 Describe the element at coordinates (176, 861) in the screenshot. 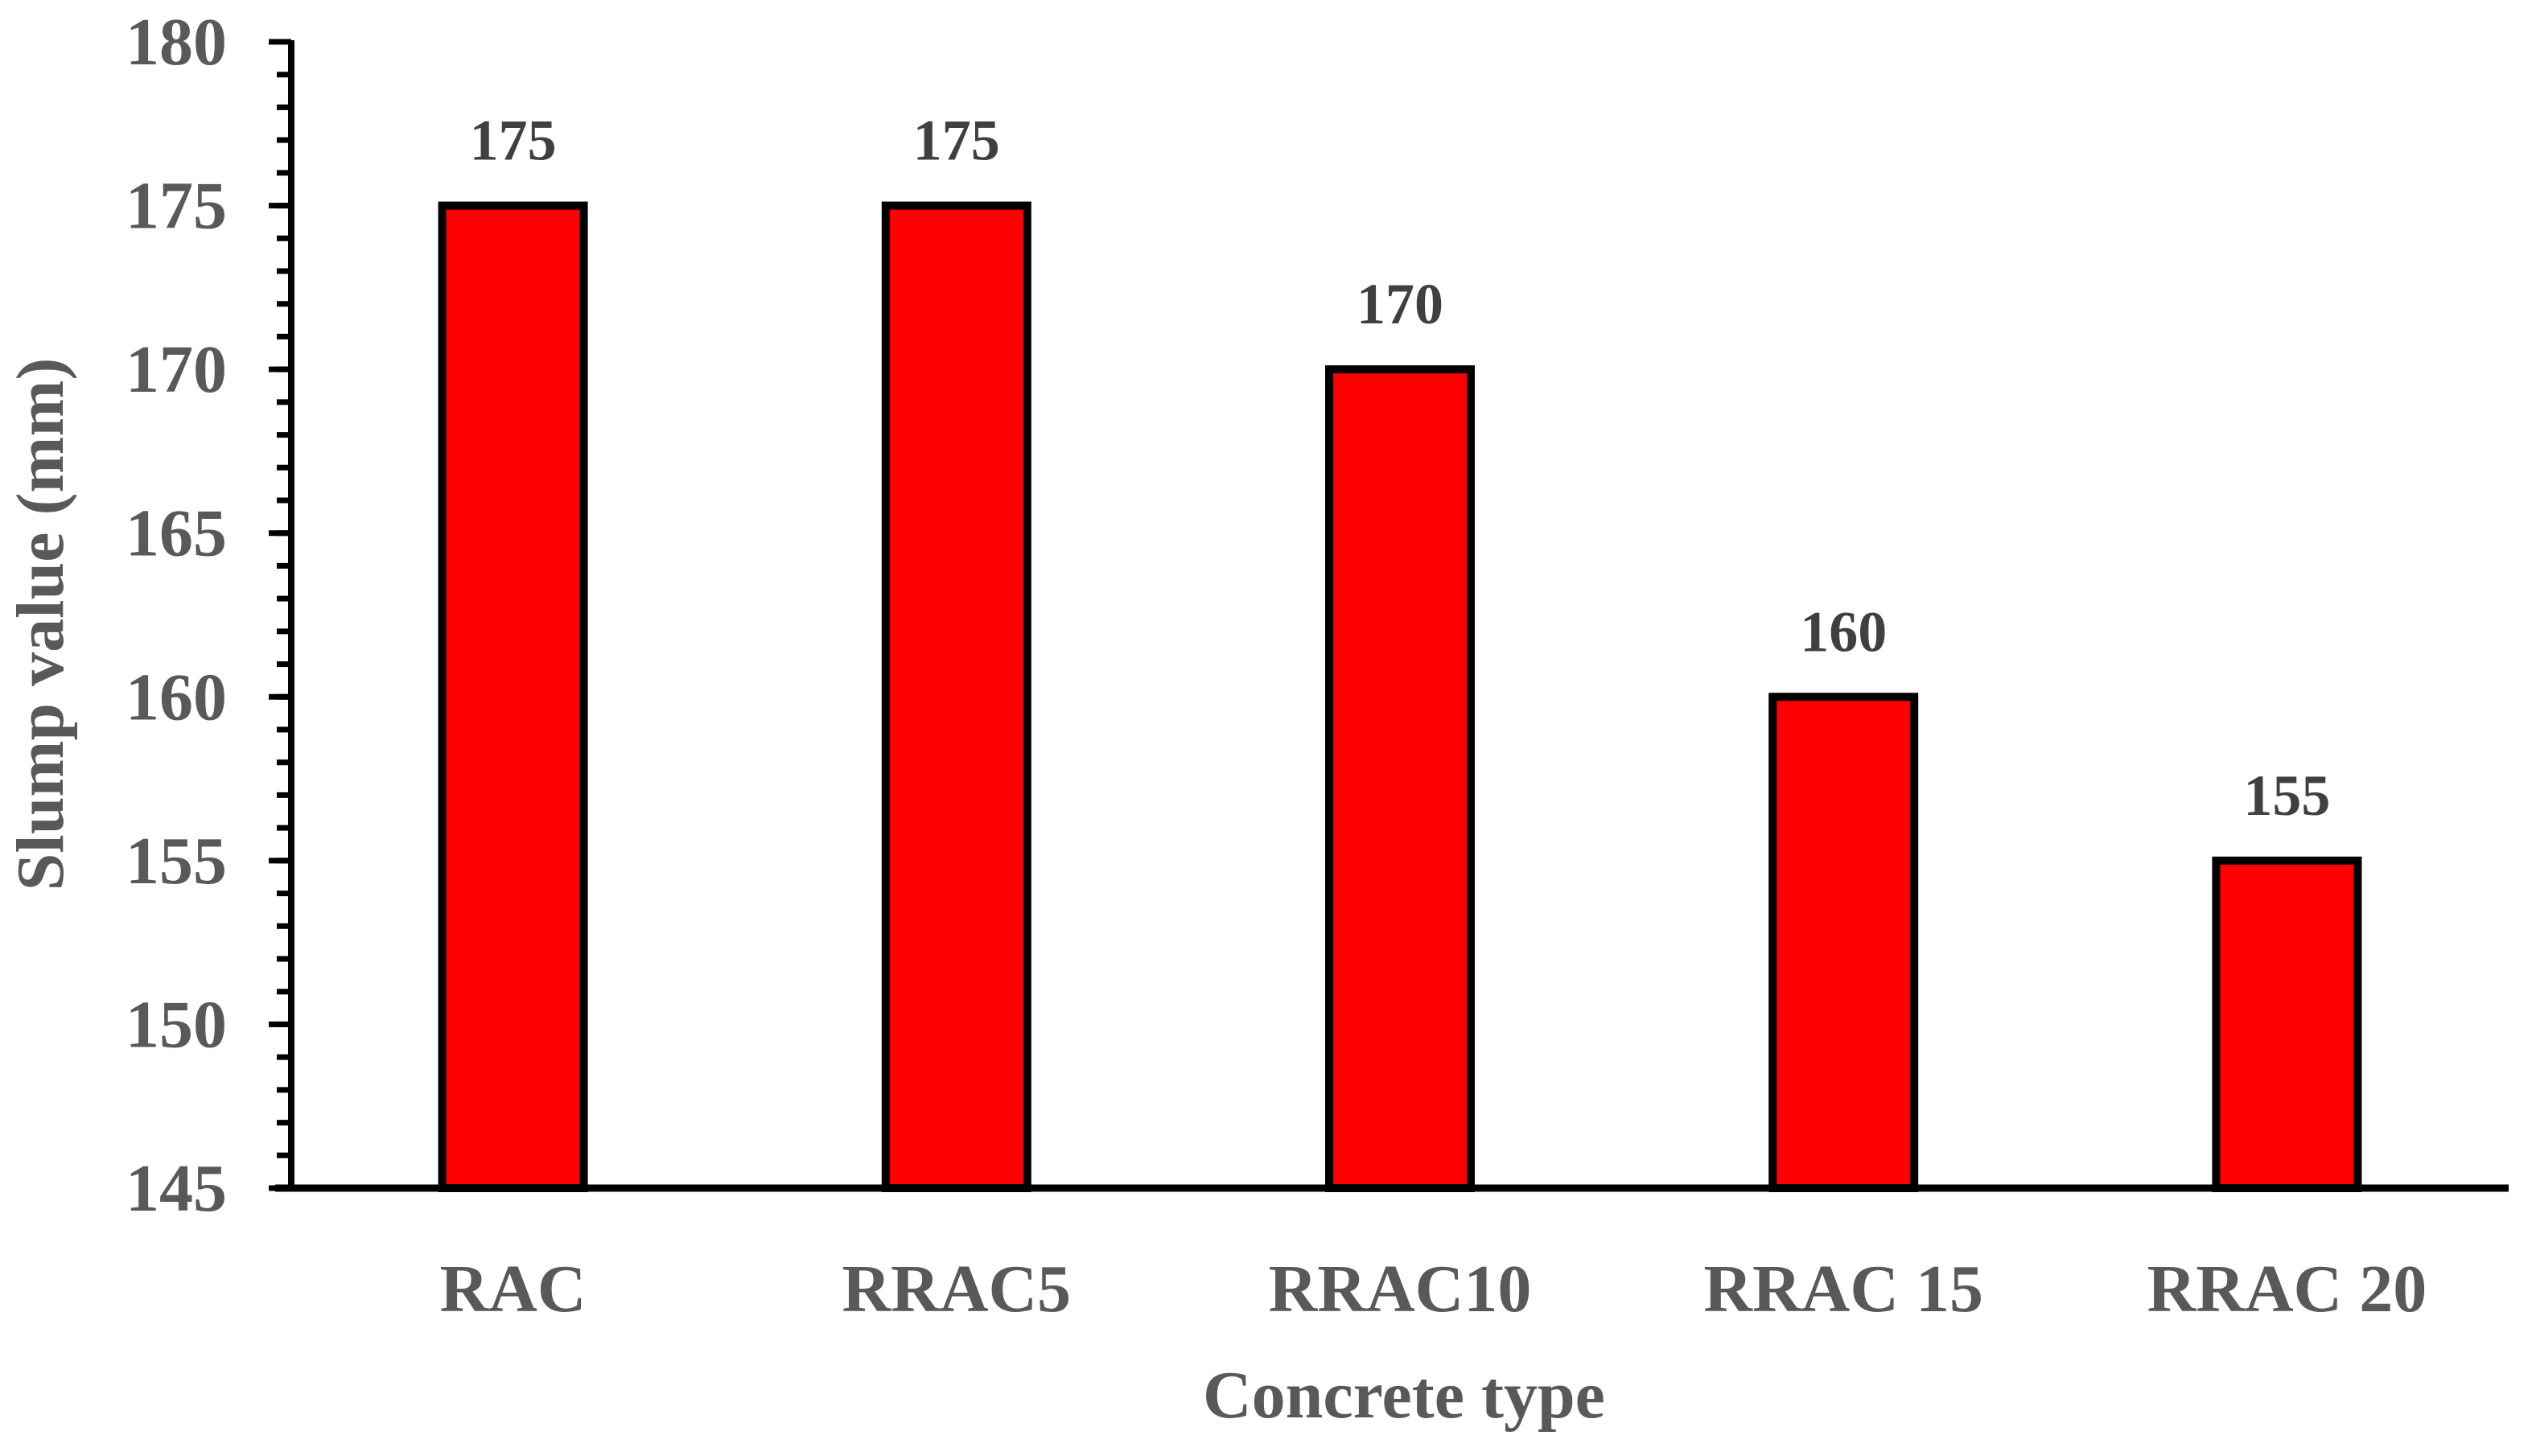

I see `y-tick-label: 155` at that location.